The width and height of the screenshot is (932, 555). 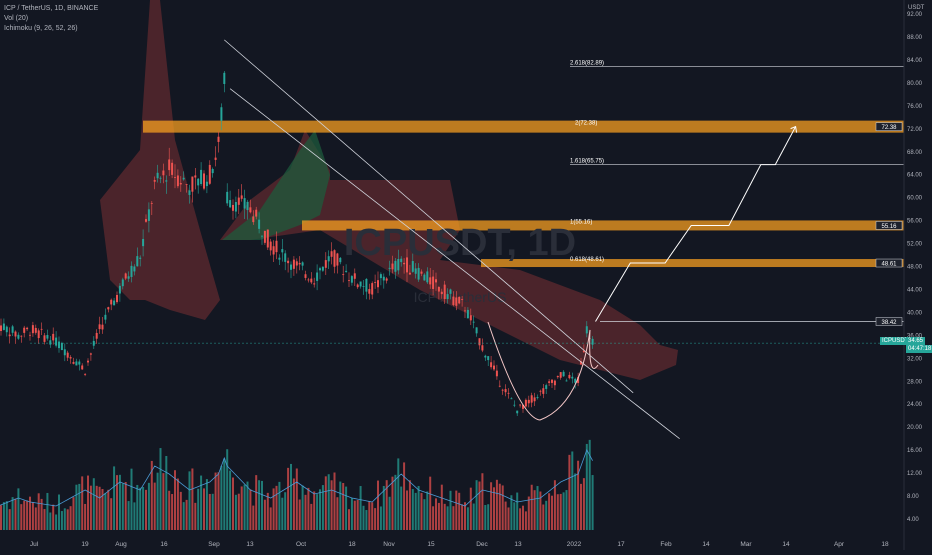 I want to click on price-tick-label: 20.00, so click(x=915, y=428).